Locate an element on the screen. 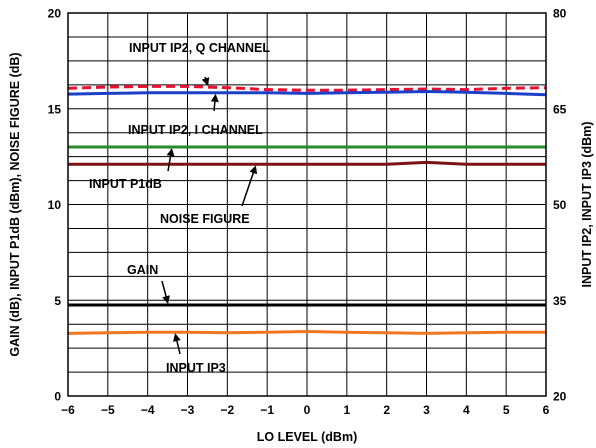  x-tick-label: 2 is located at coordinates (386, 410).